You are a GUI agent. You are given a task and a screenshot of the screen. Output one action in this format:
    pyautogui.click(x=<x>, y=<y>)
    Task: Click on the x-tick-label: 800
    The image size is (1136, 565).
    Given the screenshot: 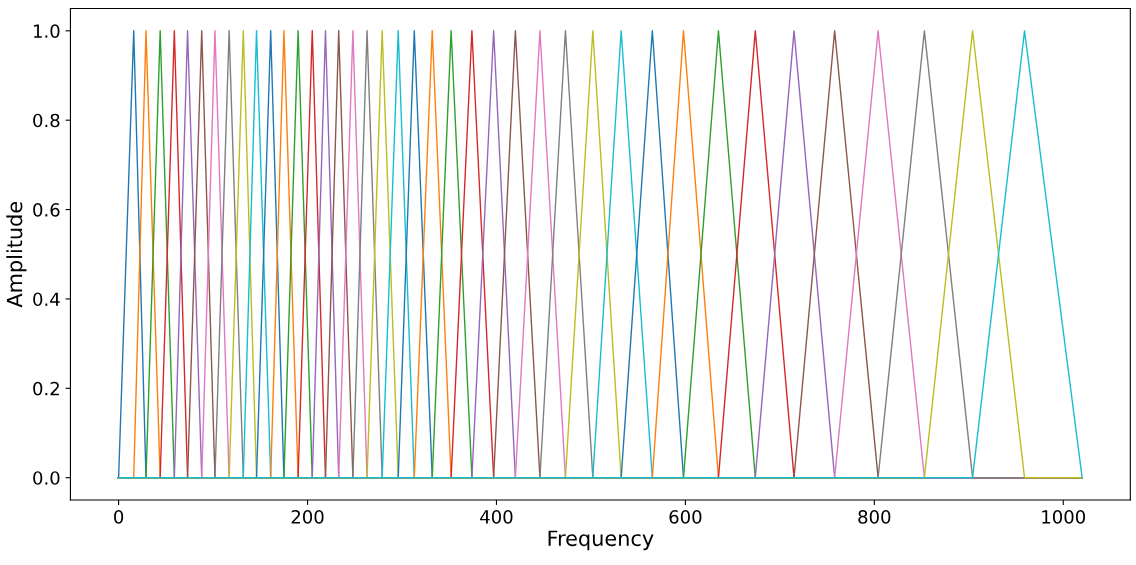 What is the action you would take?
    pyautogui.click(x=874, y=517)
    